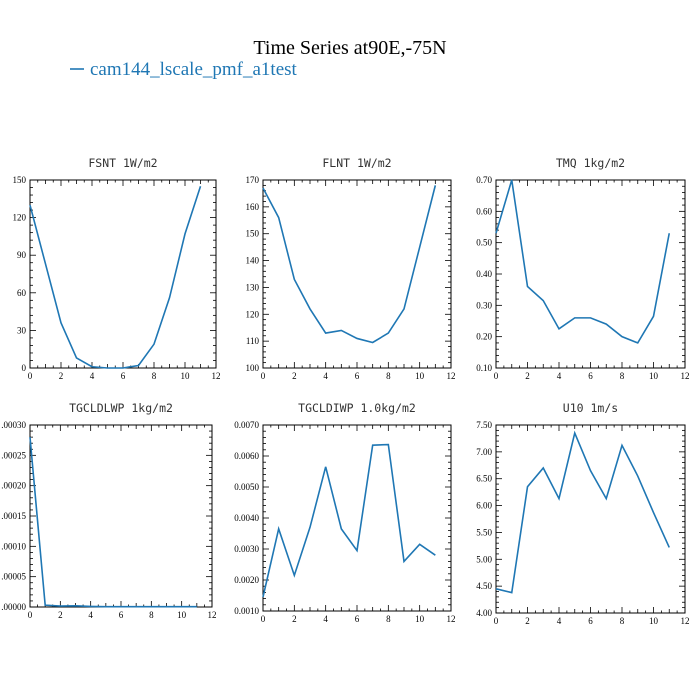  What do you see at coordinates (349, 48) in the screenshot?
I see `figure-title: Time Series at90E,-75N` at bounding box center [349, 48].